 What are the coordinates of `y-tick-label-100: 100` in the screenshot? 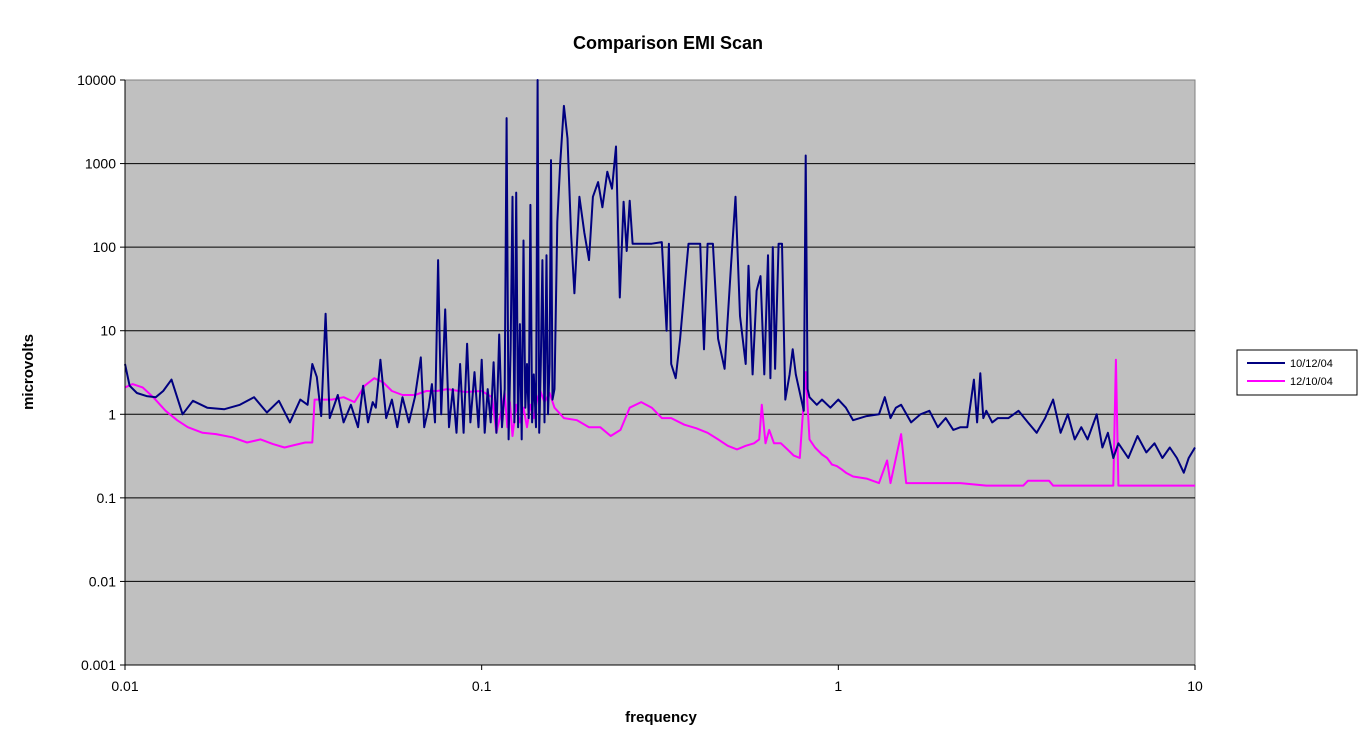 It's located at (105, 247).